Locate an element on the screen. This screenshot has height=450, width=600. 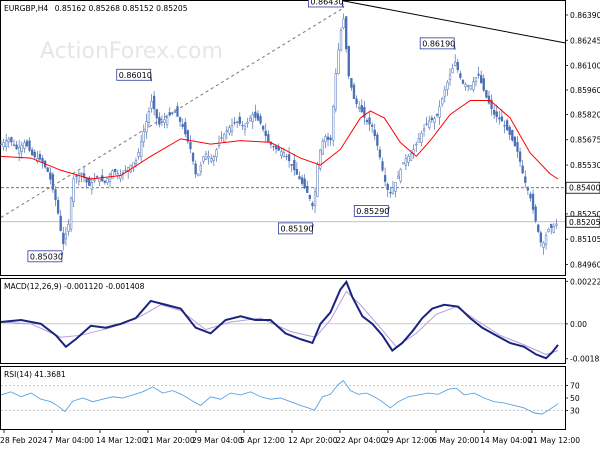
ohlc-values: 0.85162 0.85268 0.85152 0.85205 is located at coordinates (121, 8).